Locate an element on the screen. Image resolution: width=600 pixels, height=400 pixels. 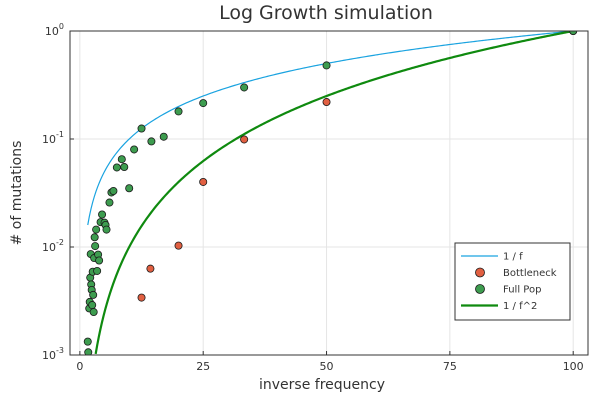
y-tick-exponent: -2 is located at coordinates (60, 242).